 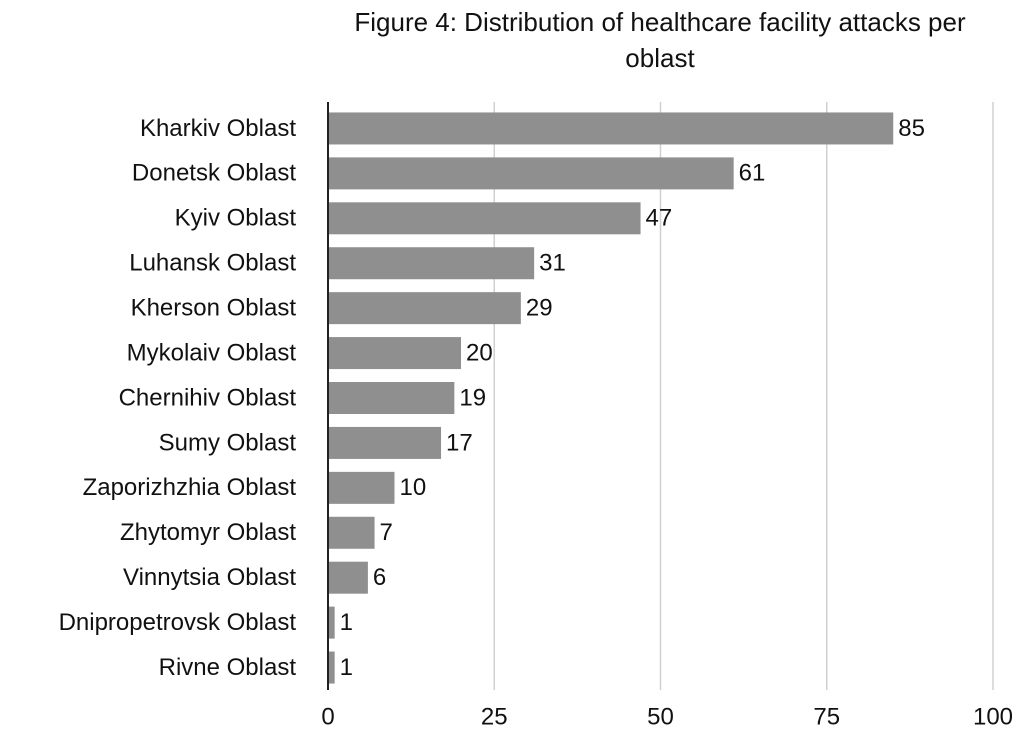 What do you see at coordinates (479, 352) in the screenshot?
I see `data-label: 20` at bounding box center [479, 352].